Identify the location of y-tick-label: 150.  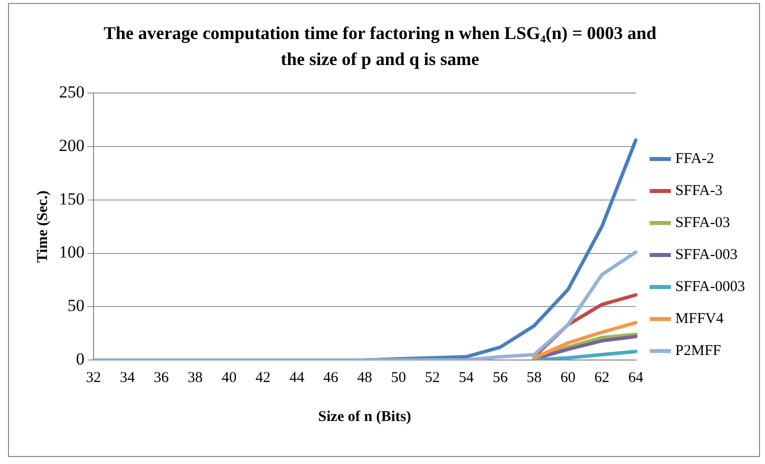
(71, 198).